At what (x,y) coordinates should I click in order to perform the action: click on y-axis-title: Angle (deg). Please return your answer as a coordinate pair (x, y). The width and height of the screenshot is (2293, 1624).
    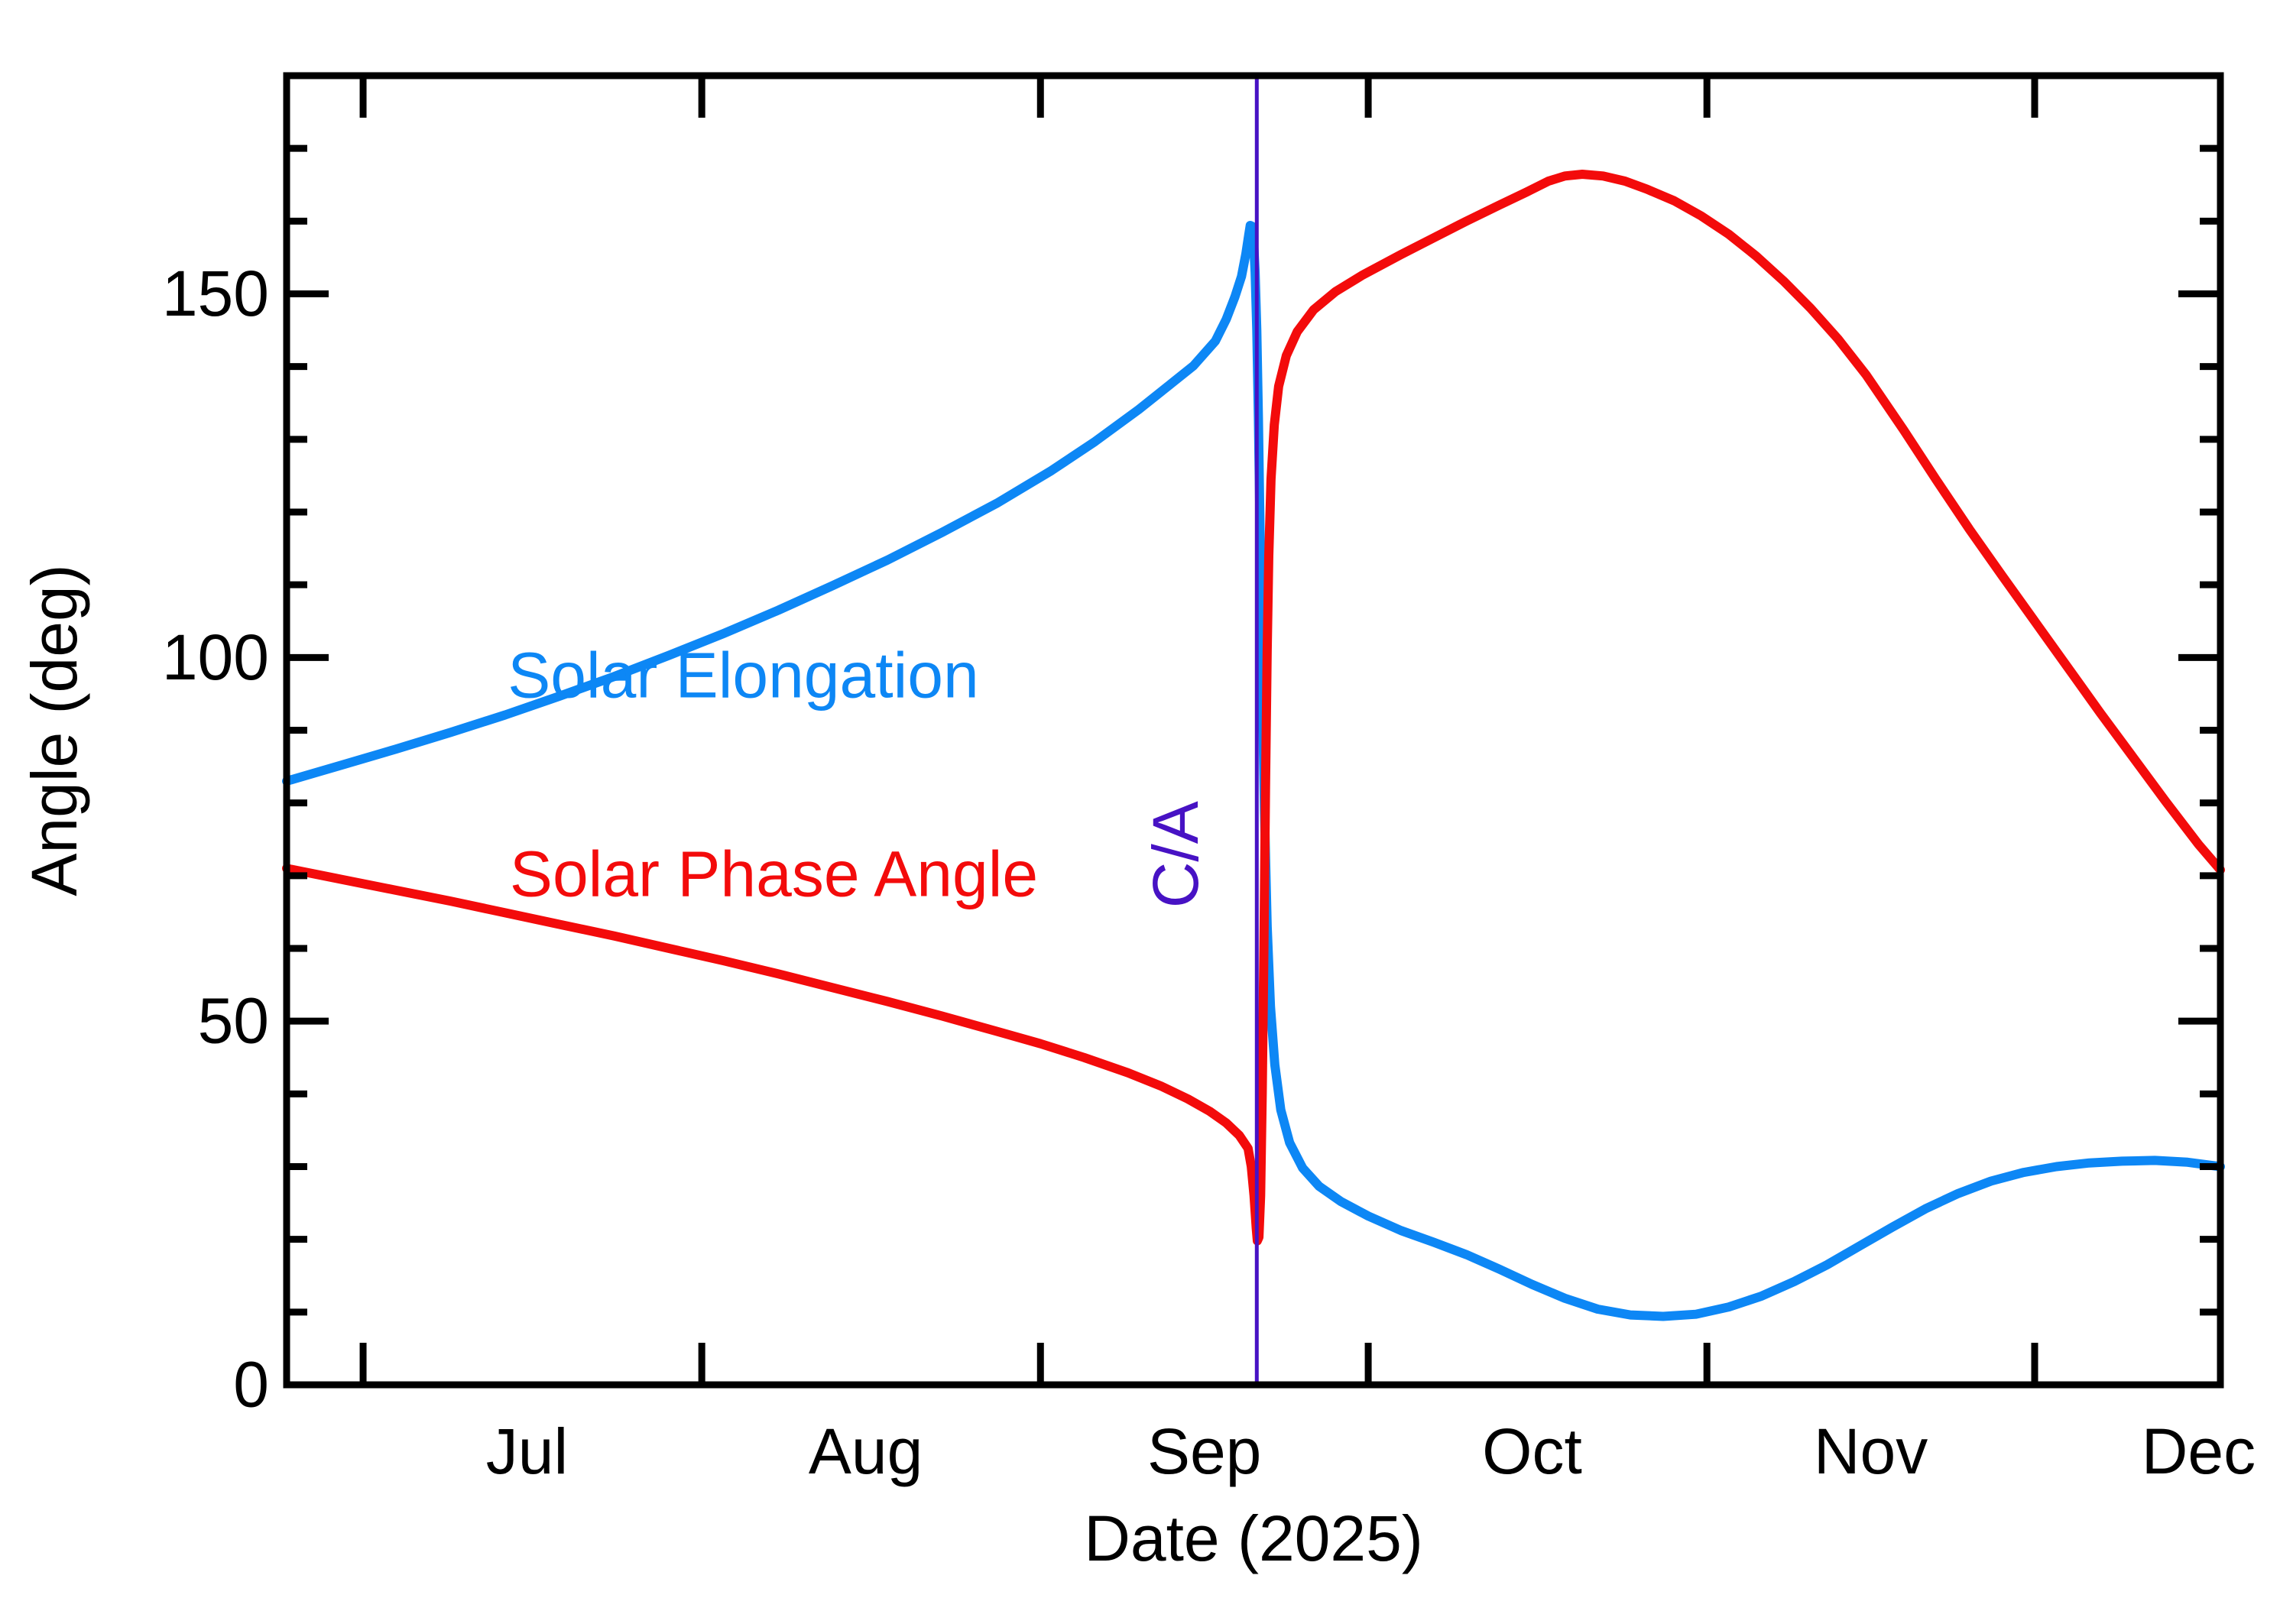
    Looking at the image, I should click on (54, 730).